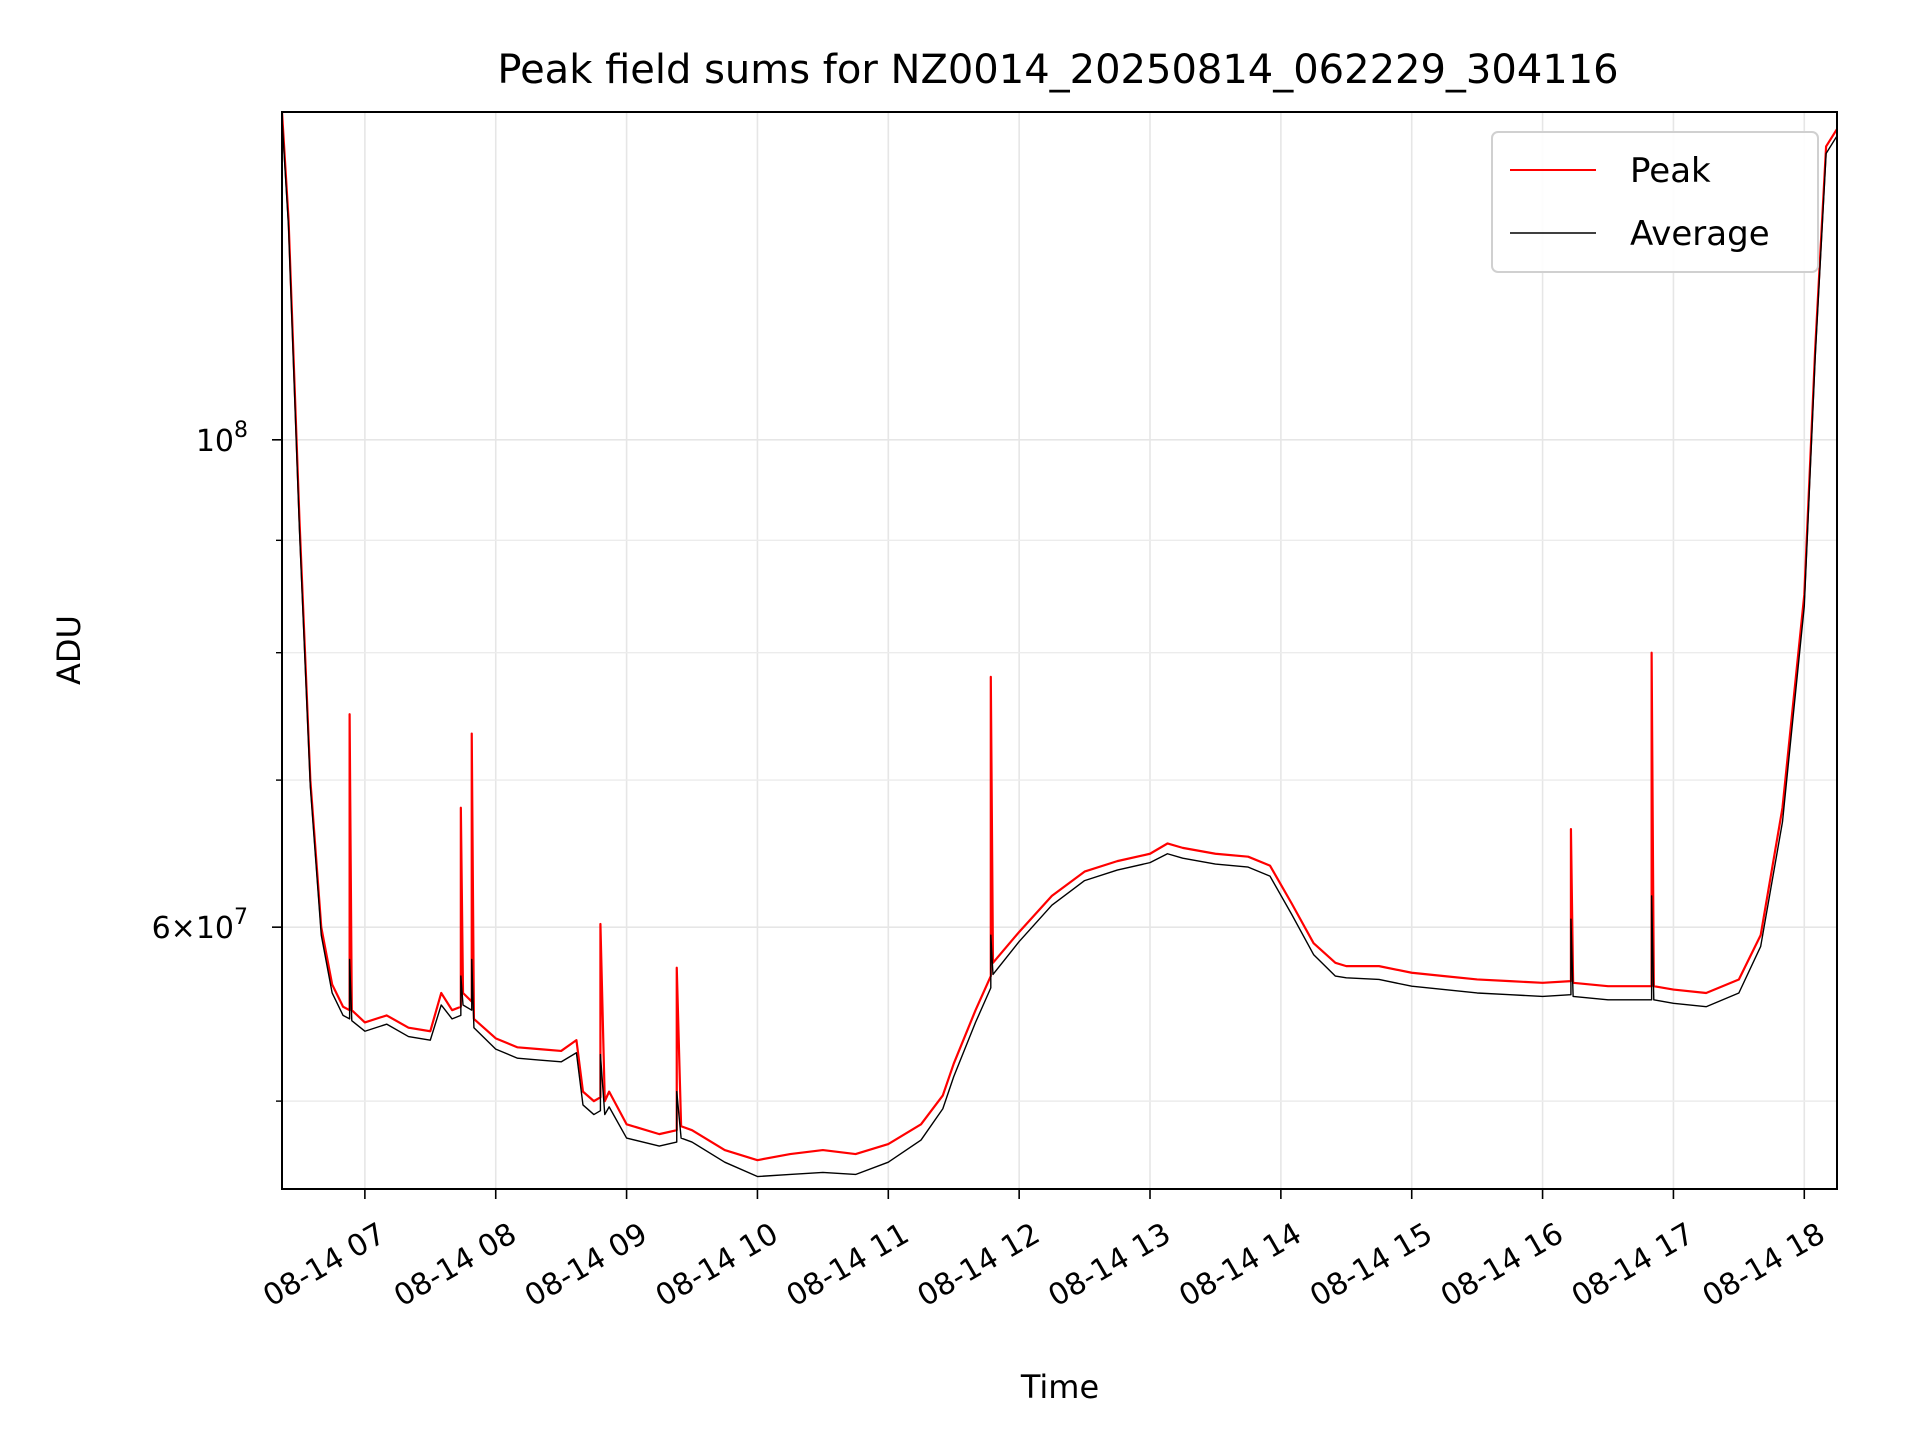  Describe the element at coordinates (1670, 171) in the screenshot. I see `legend-label-peak: Peak` at that location.